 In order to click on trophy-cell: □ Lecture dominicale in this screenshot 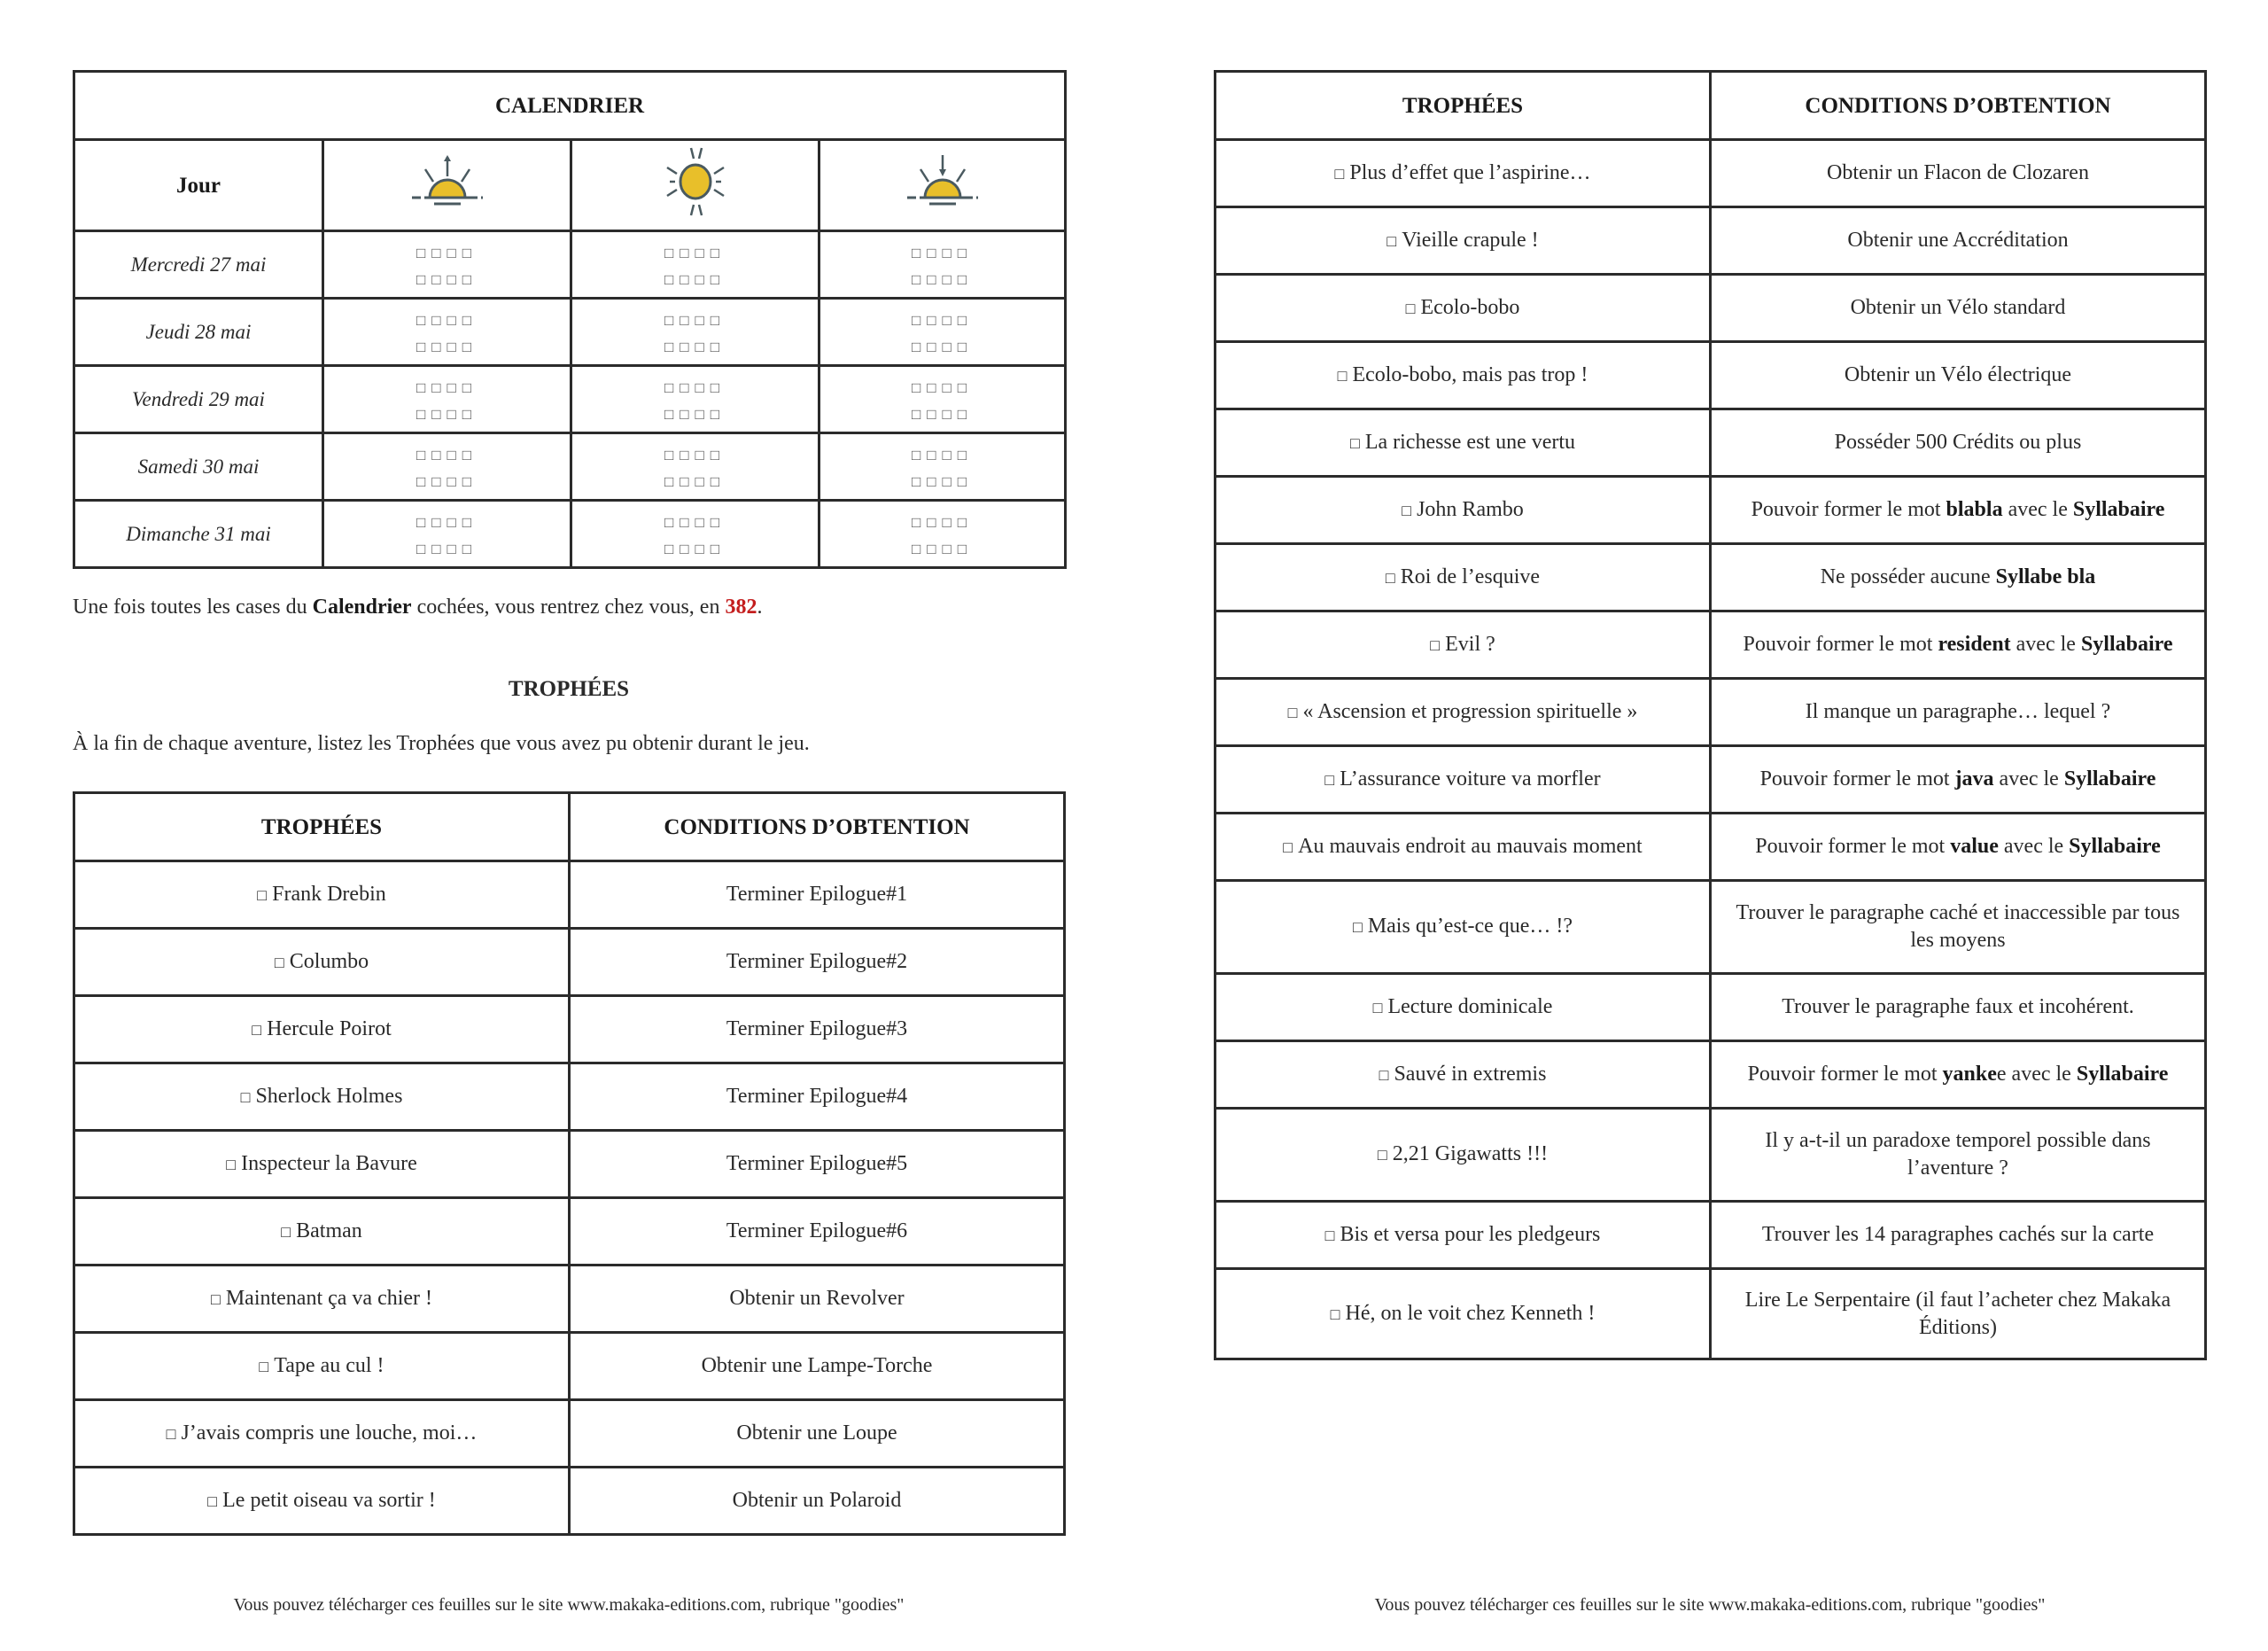, I will do `click(1463, 1007)`.